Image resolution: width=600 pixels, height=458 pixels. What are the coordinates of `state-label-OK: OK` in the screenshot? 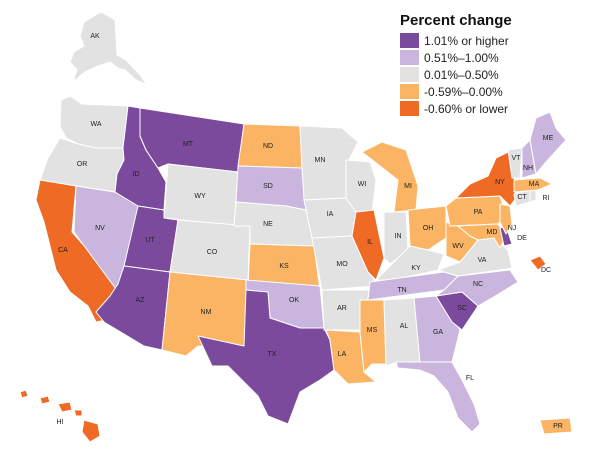 It's located at (294, 300).